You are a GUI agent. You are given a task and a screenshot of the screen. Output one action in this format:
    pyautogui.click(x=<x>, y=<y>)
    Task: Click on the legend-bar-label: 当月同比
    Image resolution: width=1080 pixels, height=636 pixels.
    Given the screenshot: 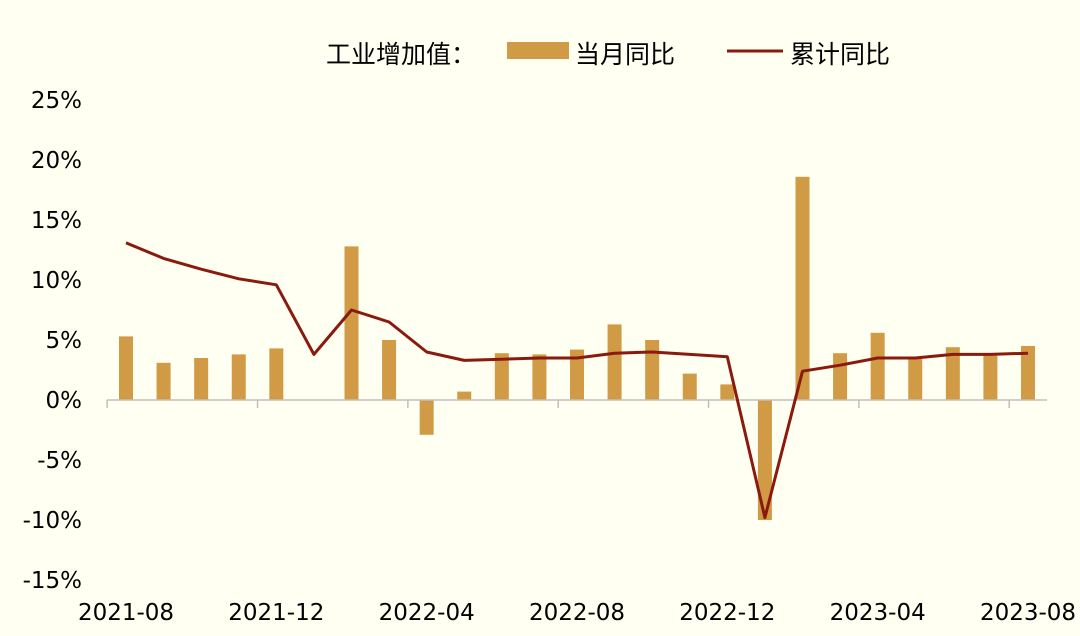 What is the action you would take?
    pyautogui.click(x=625, y=54)
    